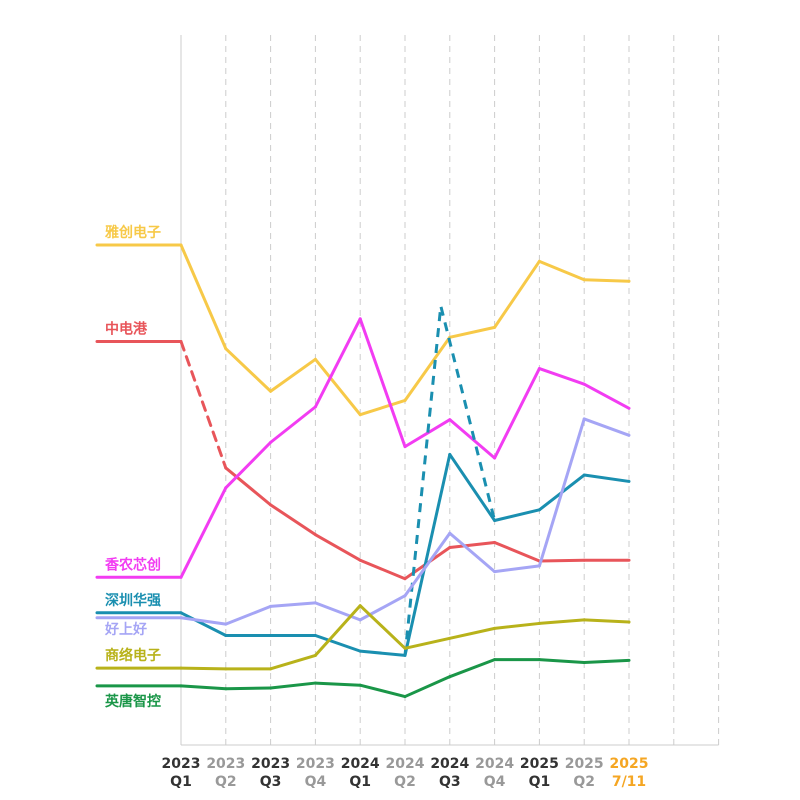 Image resolution: width=800 pixels, height=800 pixels. I want to click on series-label: 好上好, so click(125, 629).